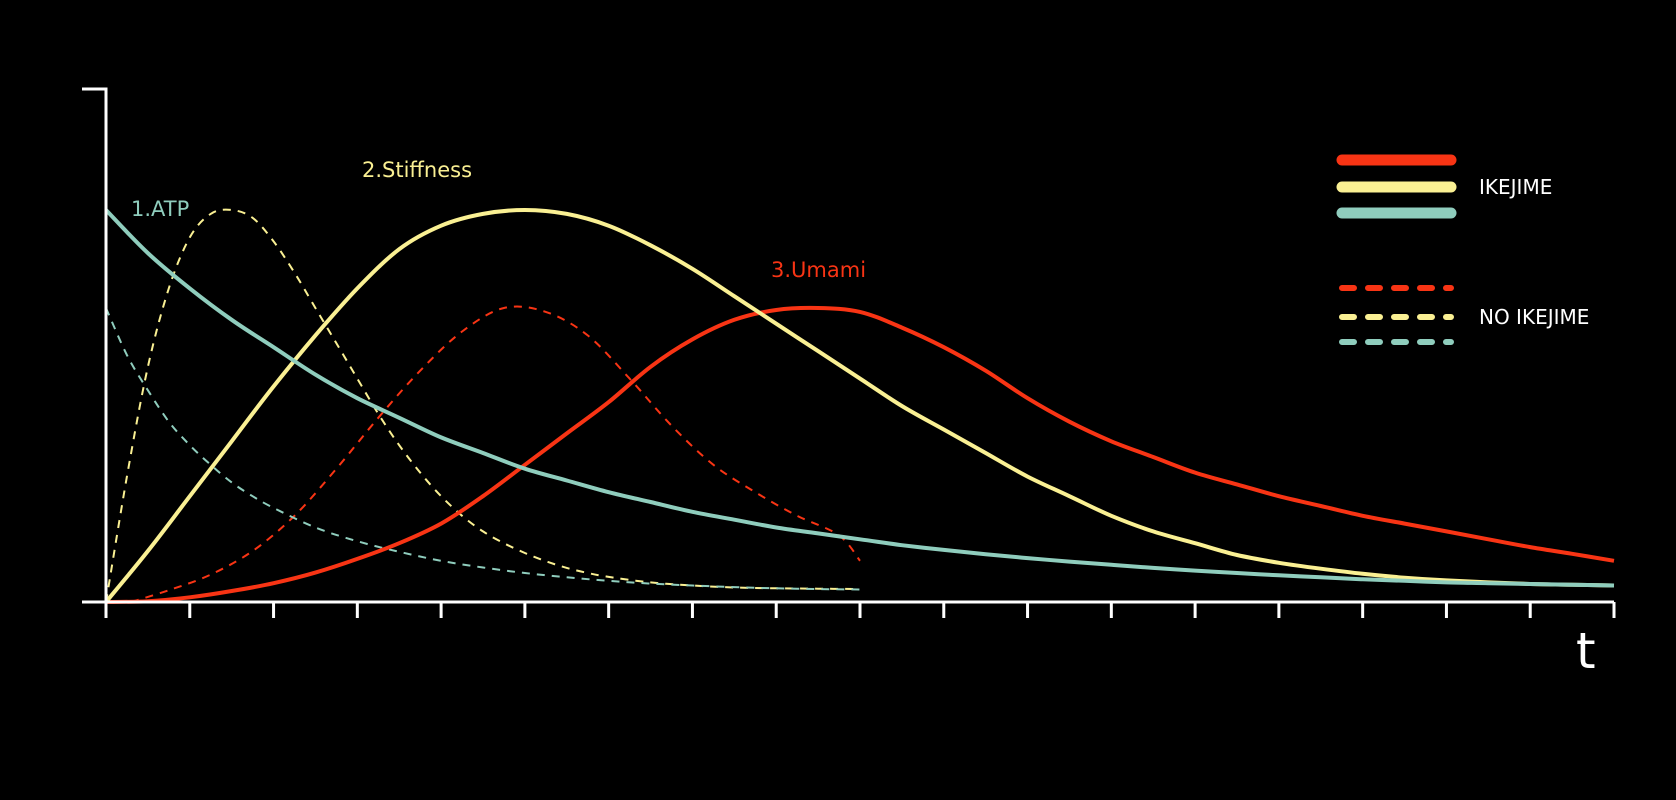  Describe the element at coordinates (160, 209) in the screenshot. I see `curve-label-atp: 1.ATP` at that location.